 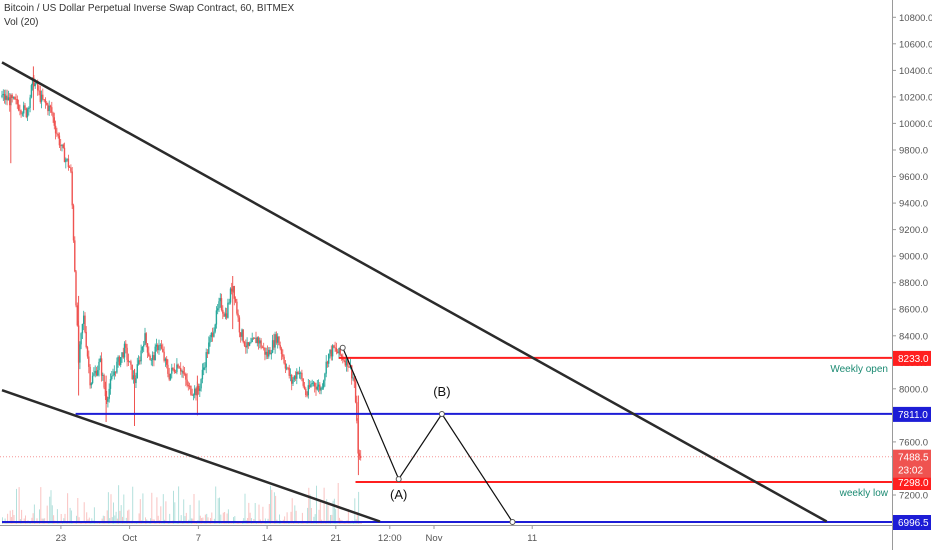 What do you see at coordinates (864, 493) in the screenshot?
I see `level-note: weekly low` at bounding box center [864, 493].